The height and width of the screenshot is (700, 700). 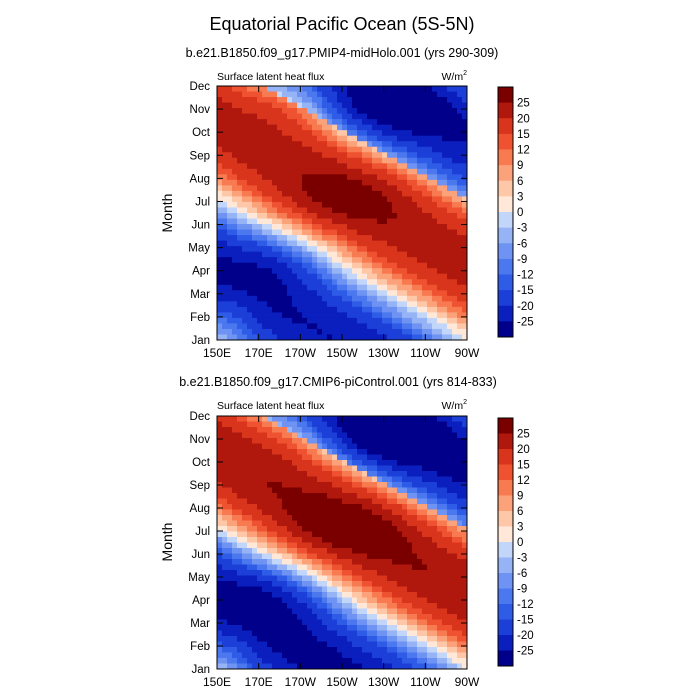 I want to click on bottom-y-tick-label: Jun, so click(x=200, y=555).